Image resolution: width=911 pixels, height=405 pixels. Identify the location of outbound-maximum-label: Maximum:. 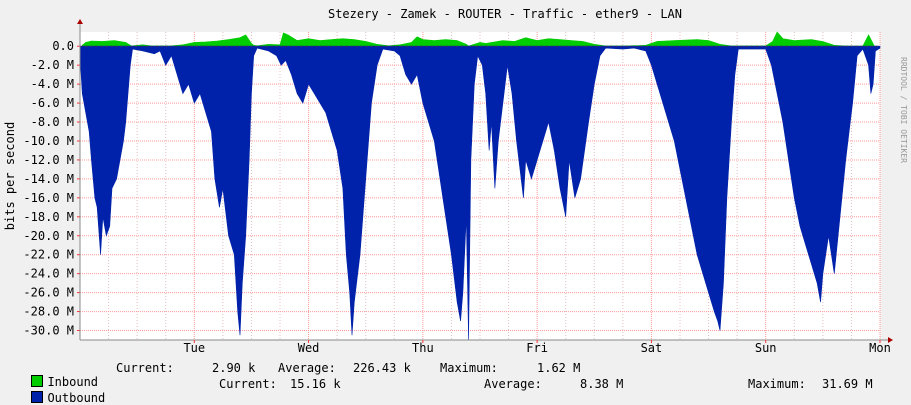
(777, 384).